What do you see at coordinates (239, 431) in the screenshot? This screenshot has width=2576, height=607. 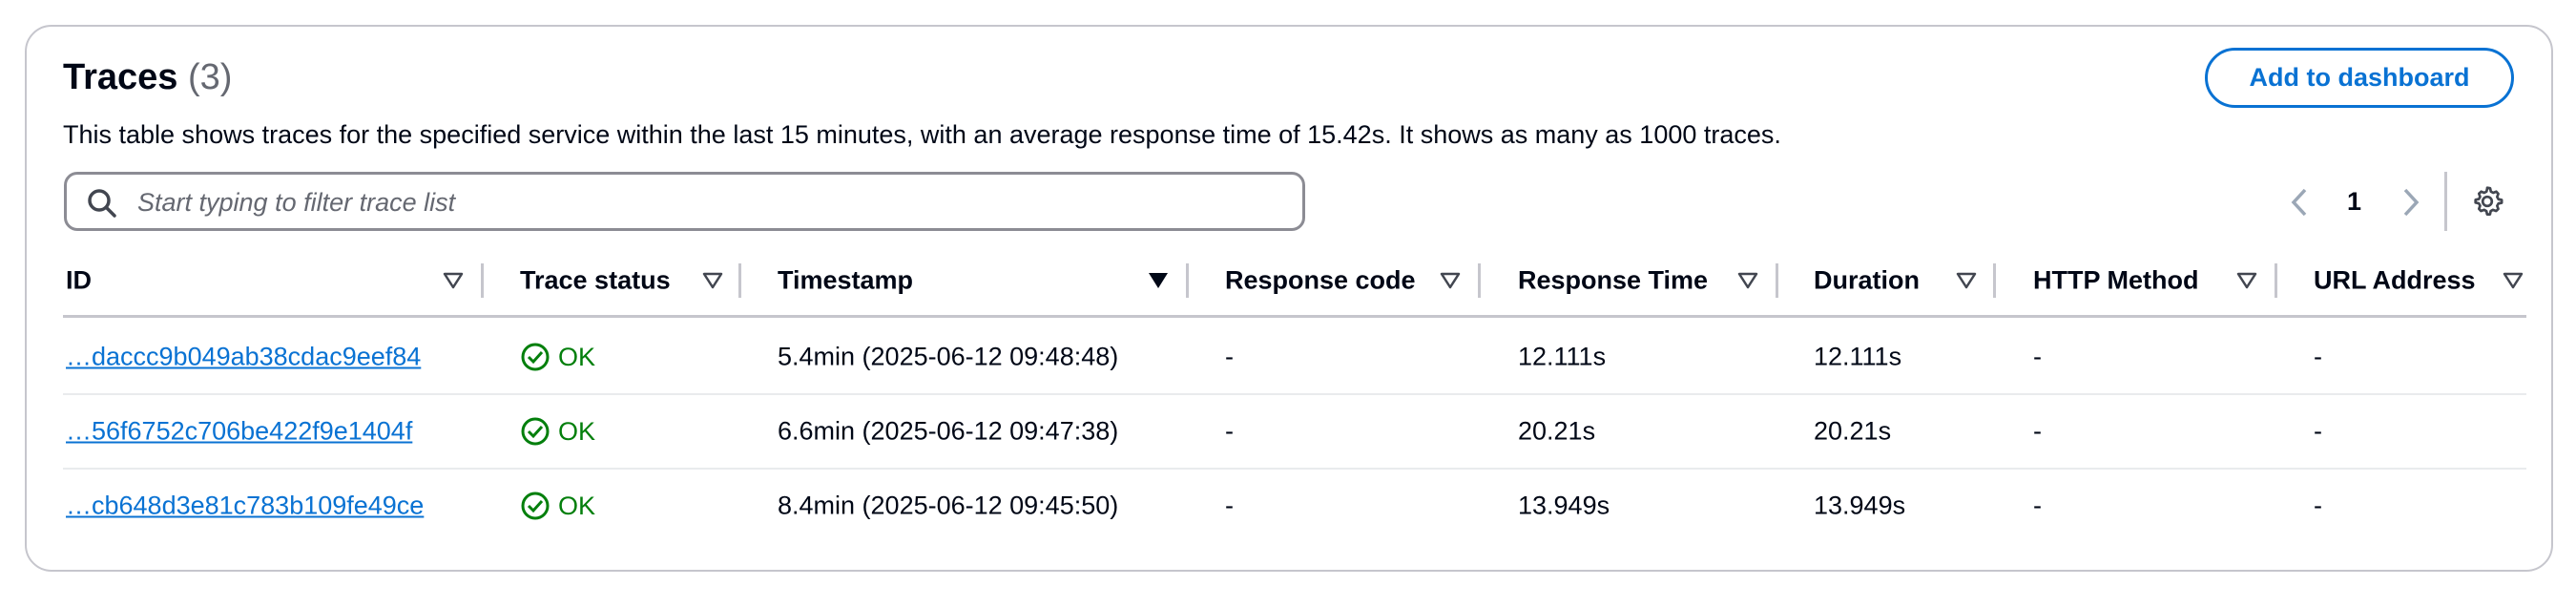 I see `trace-id-link: …56f6752c706be422f9e1404f` at bounding box center [239, 431].